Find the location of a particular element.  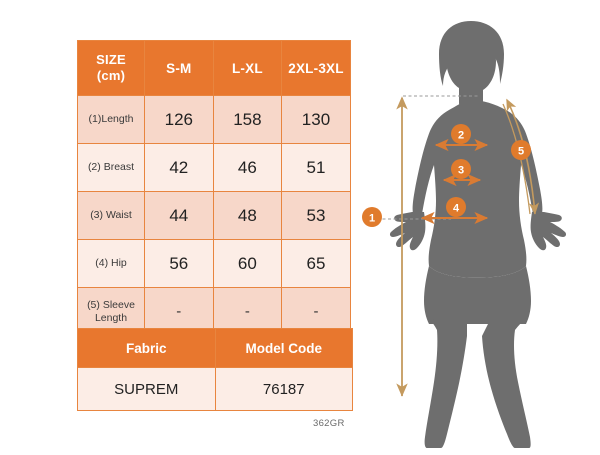

row-label-length: (1)Length is located at coordinates (111, 119).